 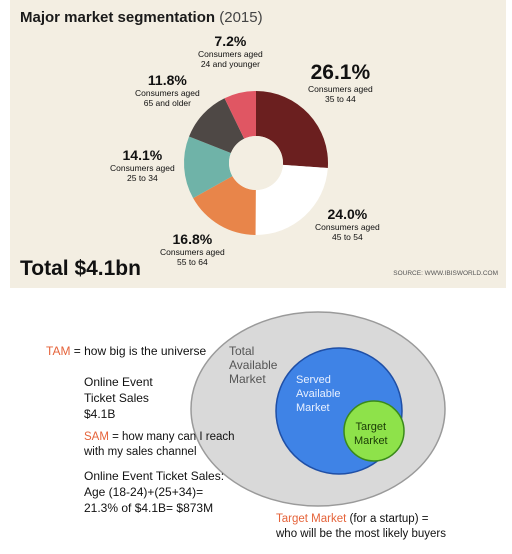 I want to click on slice-percent: 14.1%, so click(x=142, y=155).